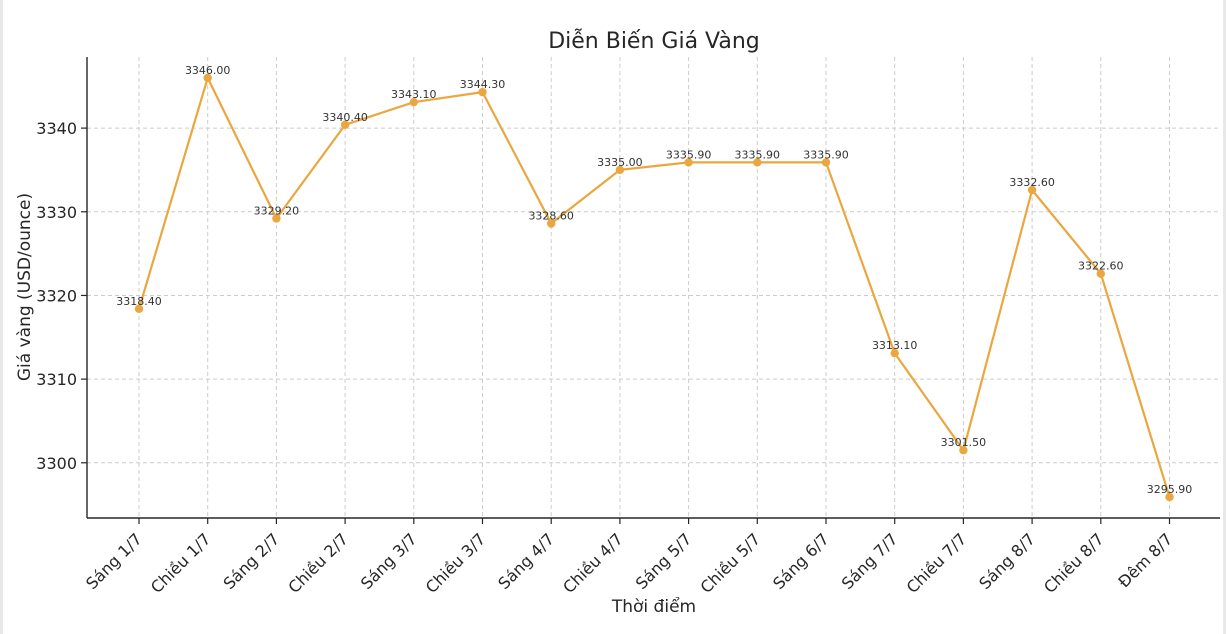 This screenshot has height=634, width=1226. I want to click on data-label: 3295.90, so click(1170, 489).